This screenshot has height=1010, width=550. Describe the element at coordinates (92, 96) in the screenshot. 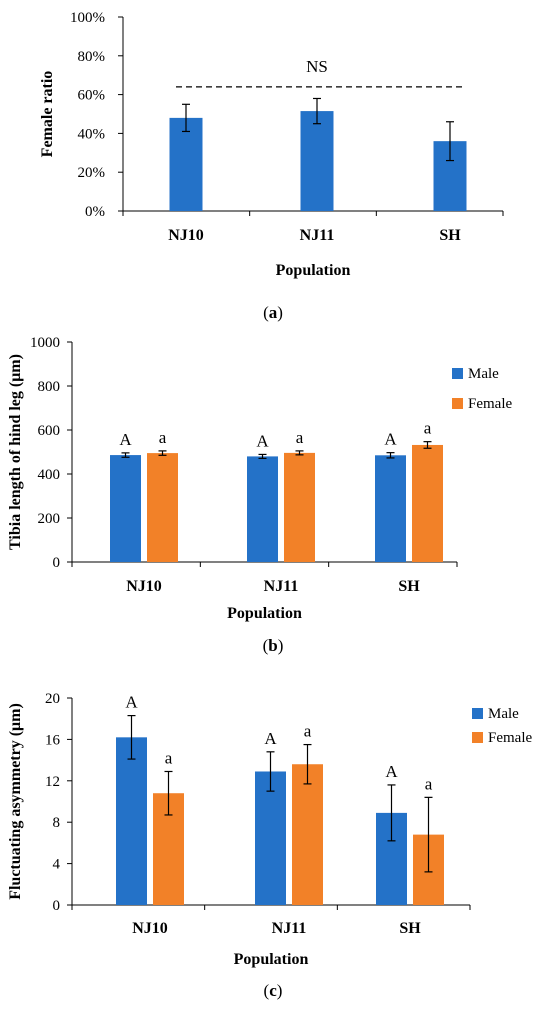

I see `y-tick-label: 60%` at that location.